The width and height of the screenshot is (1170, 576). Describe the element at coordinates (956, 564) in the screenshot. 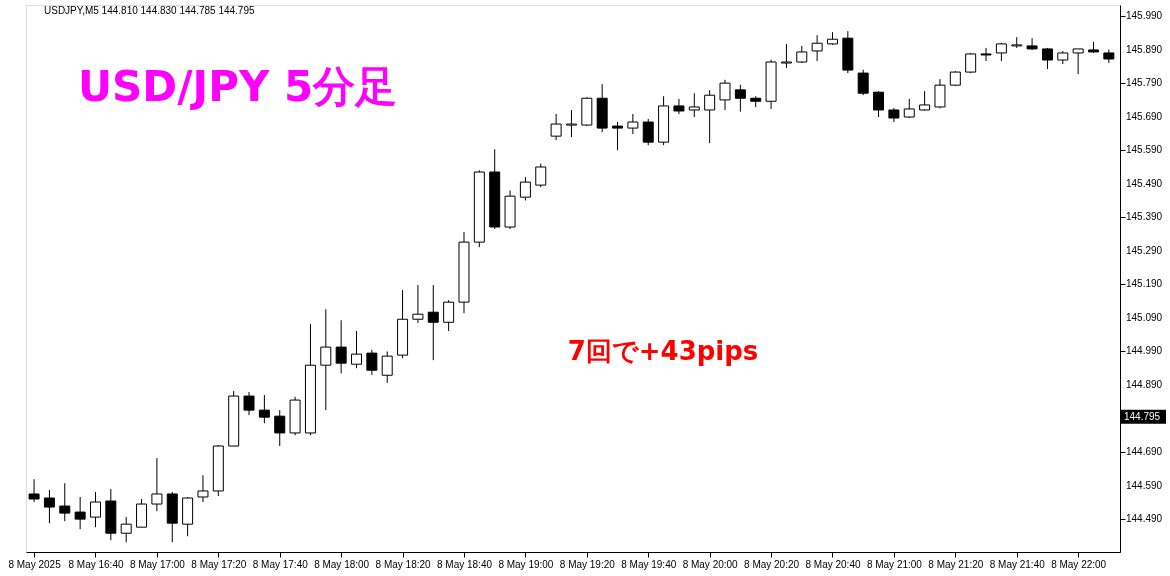

I see `x-tick-label: 8 May 21:20` at that location.